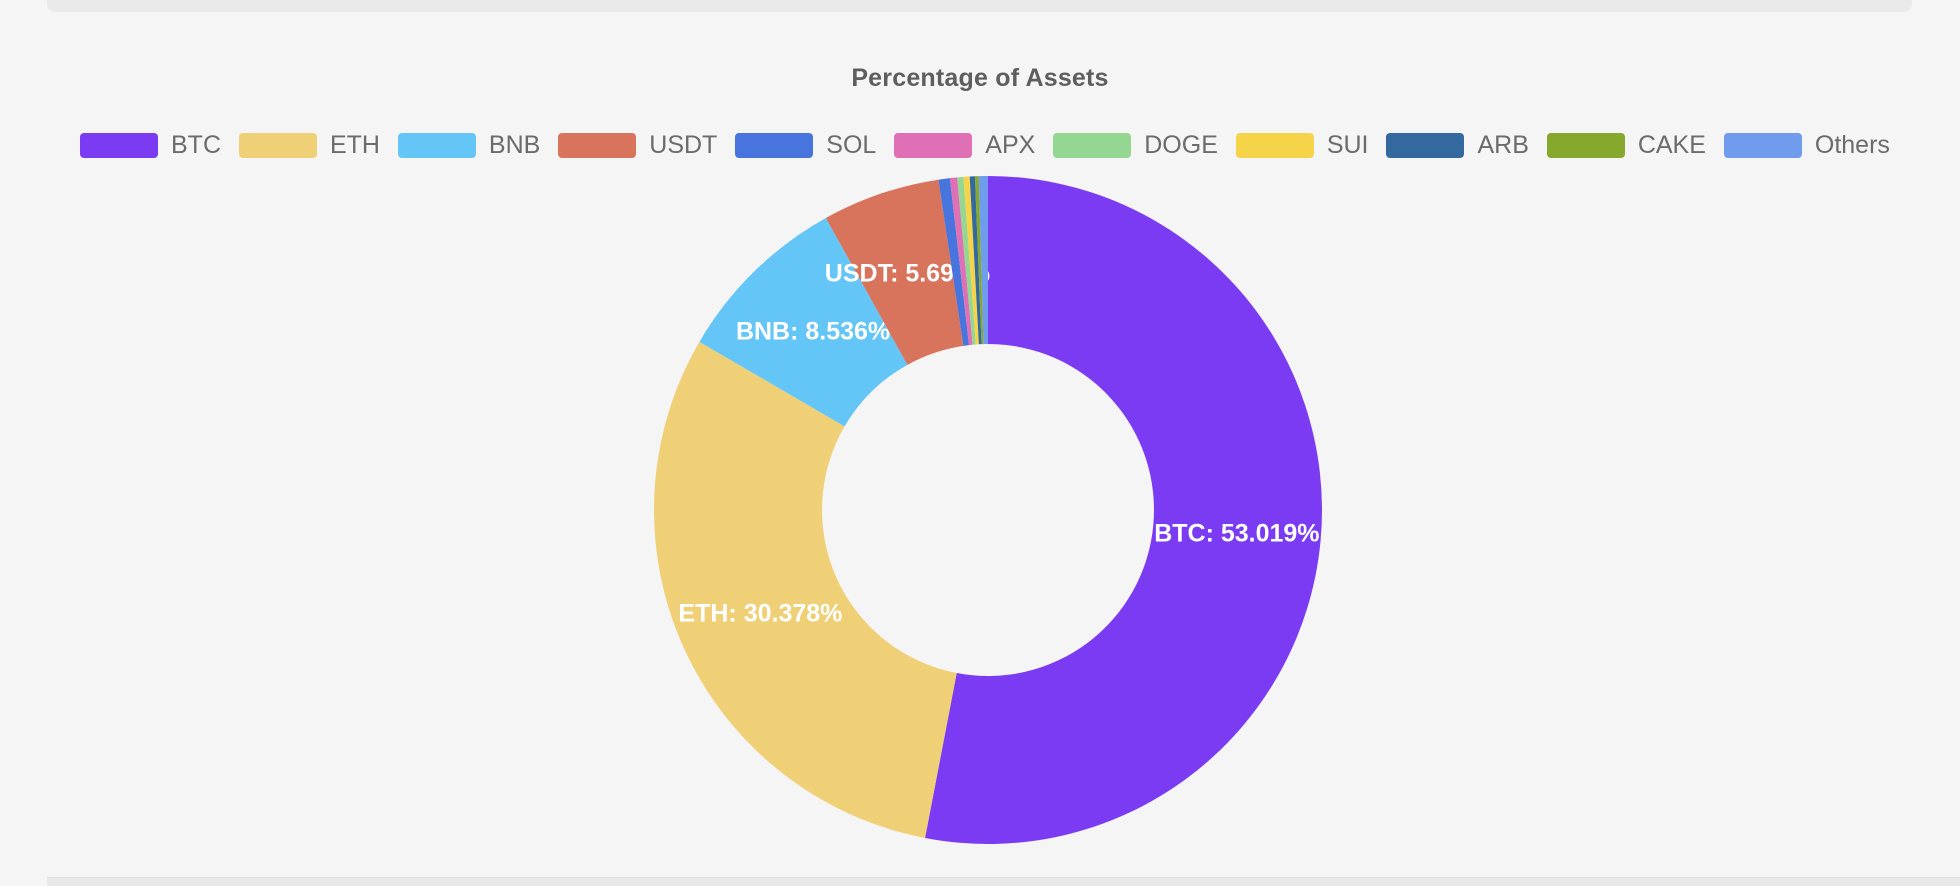 This screenshot has width=1960, height=886. I want to click on pie-slice-bnb, so click(803, 322).